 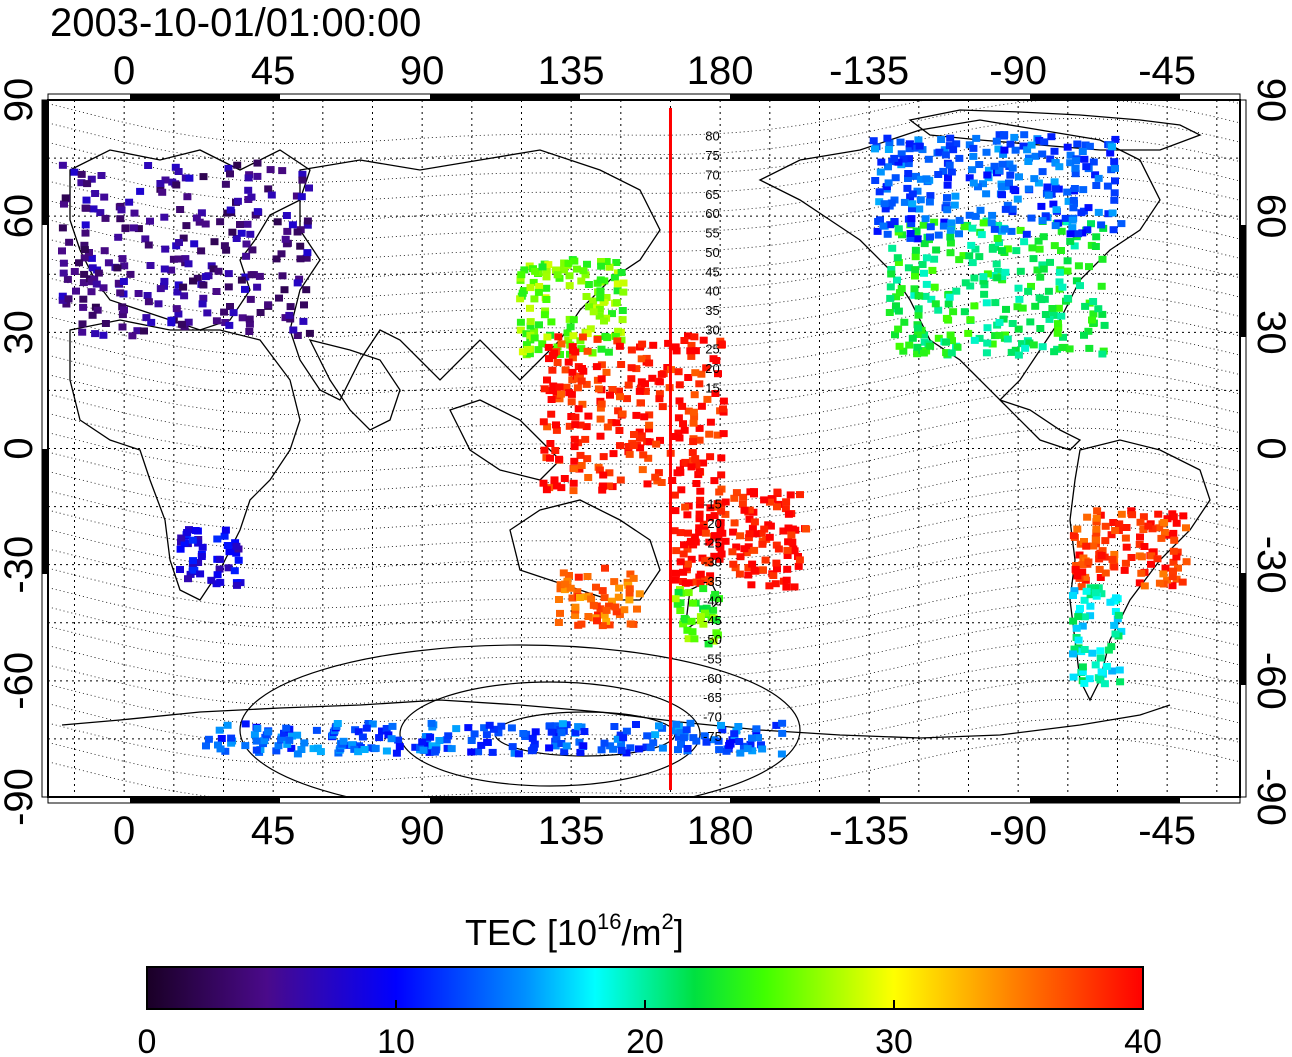 What do you see at coordinates (712, 620) in the screenshot?
I see `contour-label: -45` at bounding box center [712, 620].